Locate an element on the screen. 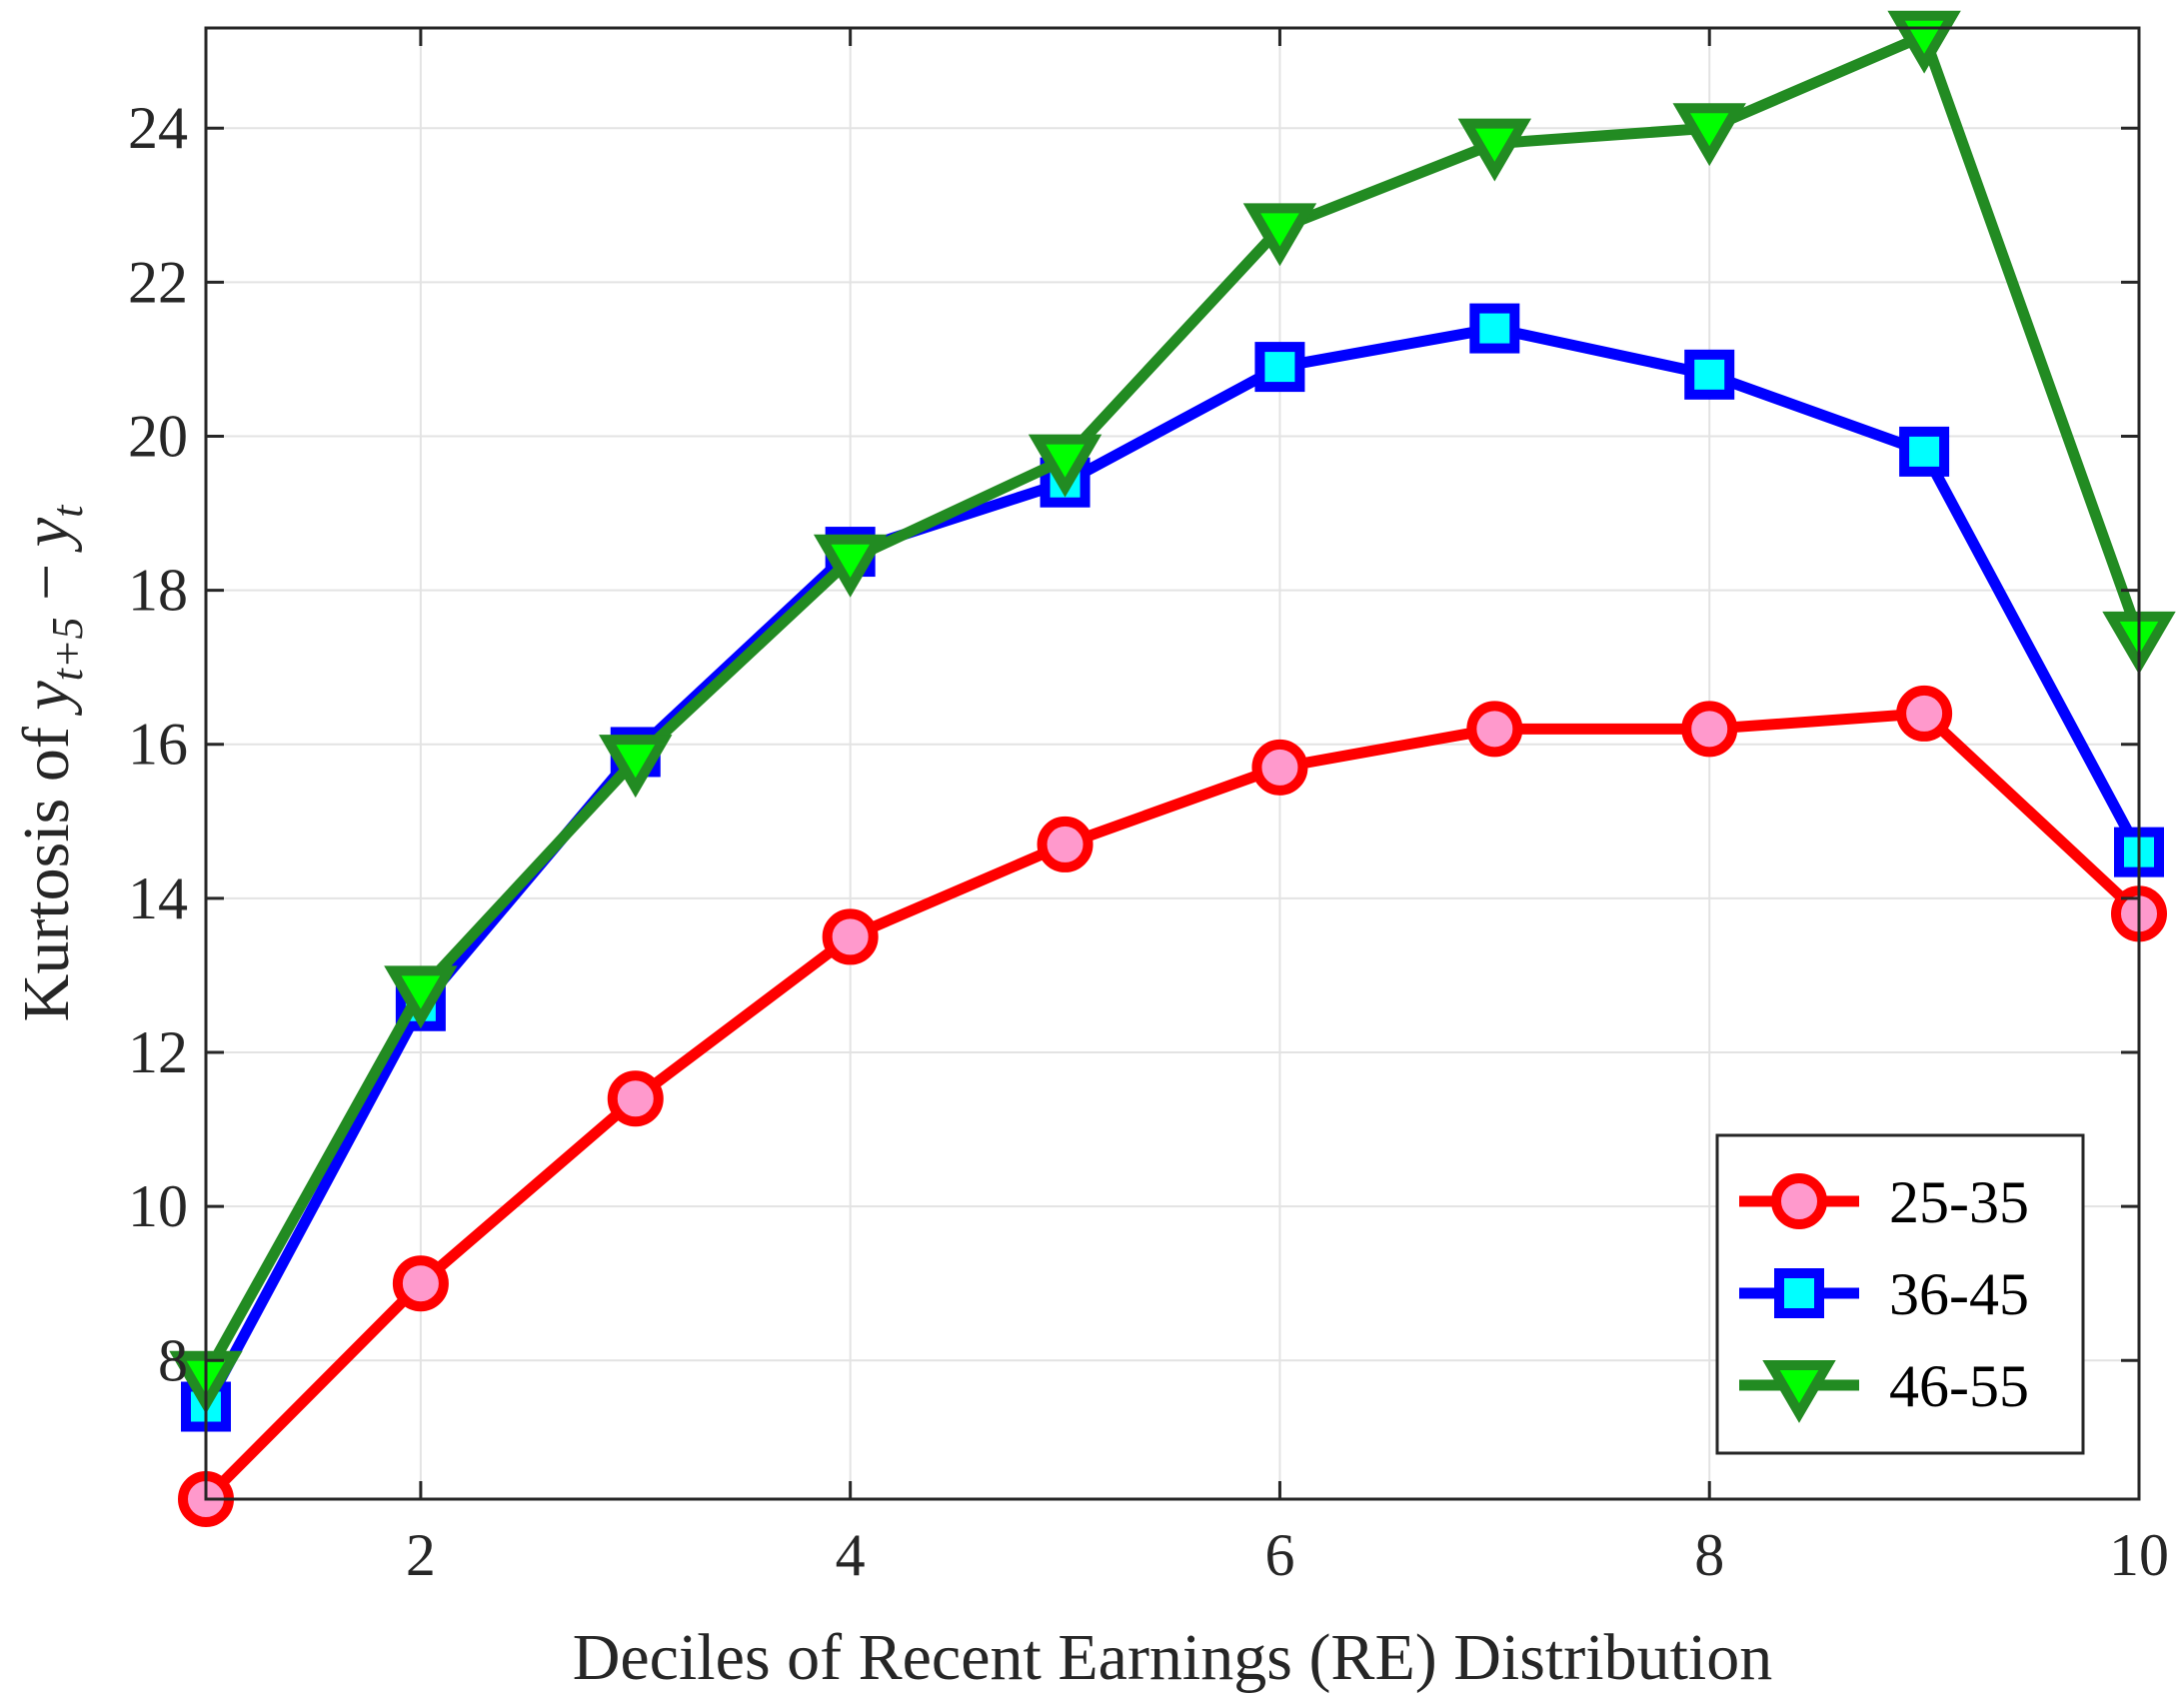 This screenshot has height=1708, width=2183. x-tick-label: 6 is located at coordinates (1279, 1555).